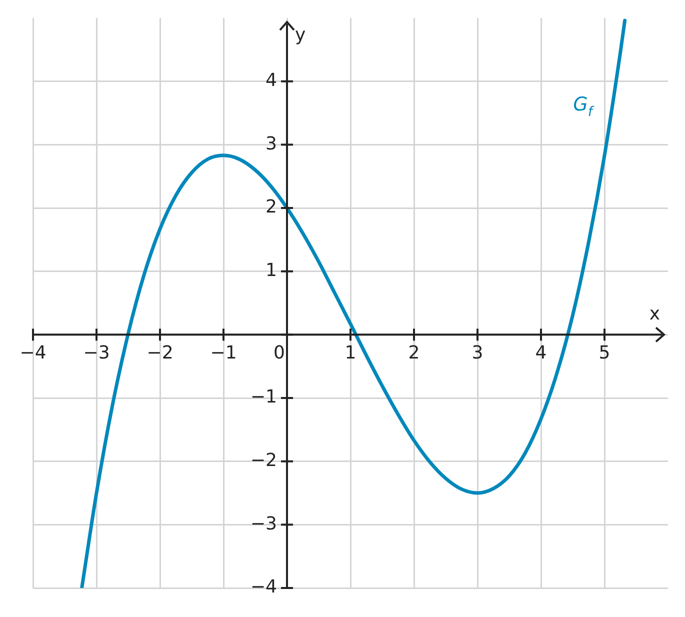 The width and height of the screenshot is (685, 617). What do you see at coordinates (263, 397) in the screenshot?
I see `y-tick-label: −1` at bounding box center [263, 397].